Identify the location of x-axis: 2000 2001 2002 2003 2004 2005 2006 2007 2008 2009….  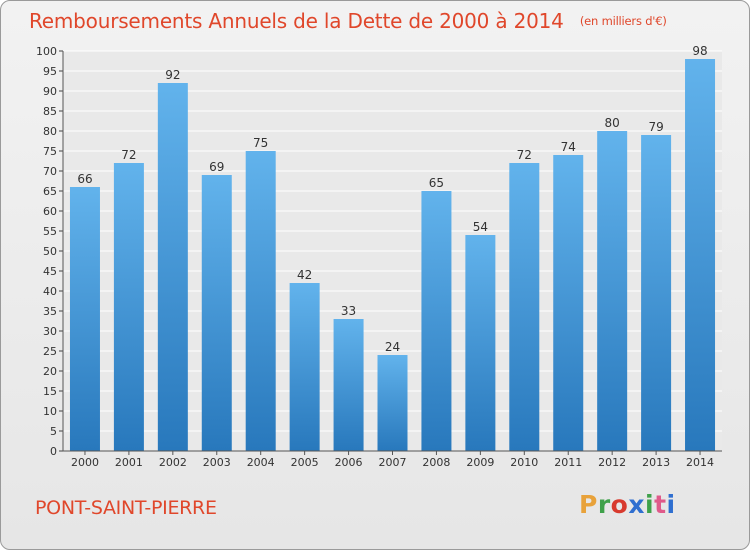
(392, 459).